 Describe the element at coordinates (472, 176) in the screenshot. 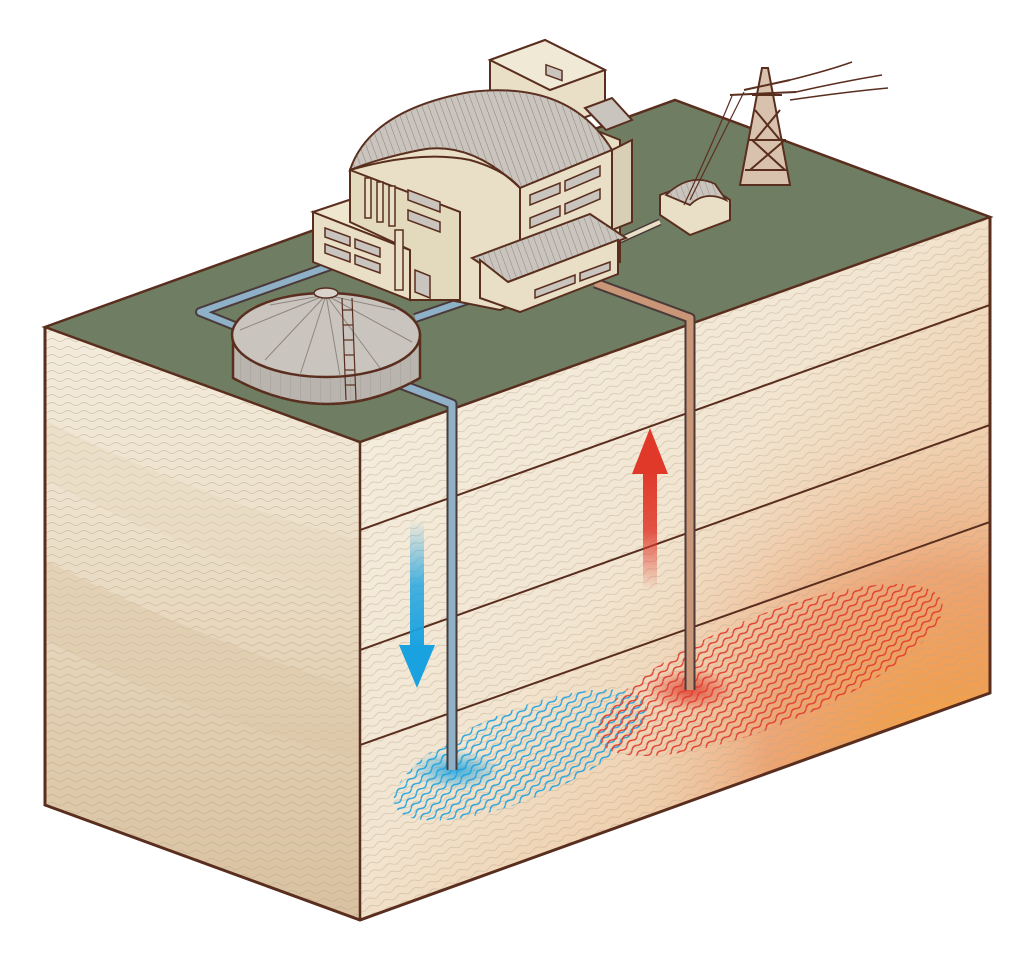

I see `power-plant` at that location.